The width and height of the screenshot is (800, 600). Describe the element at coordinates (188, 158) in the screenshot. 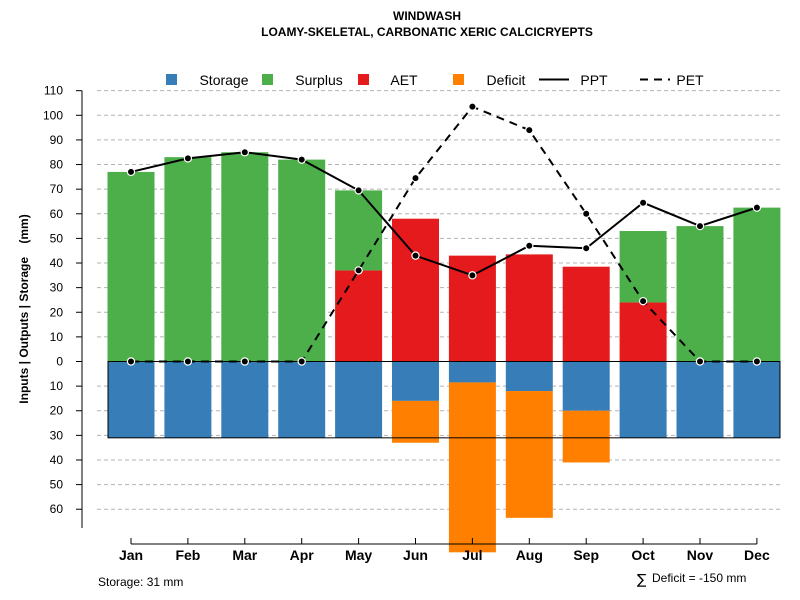

I see `ppt-point-feb` at that location.